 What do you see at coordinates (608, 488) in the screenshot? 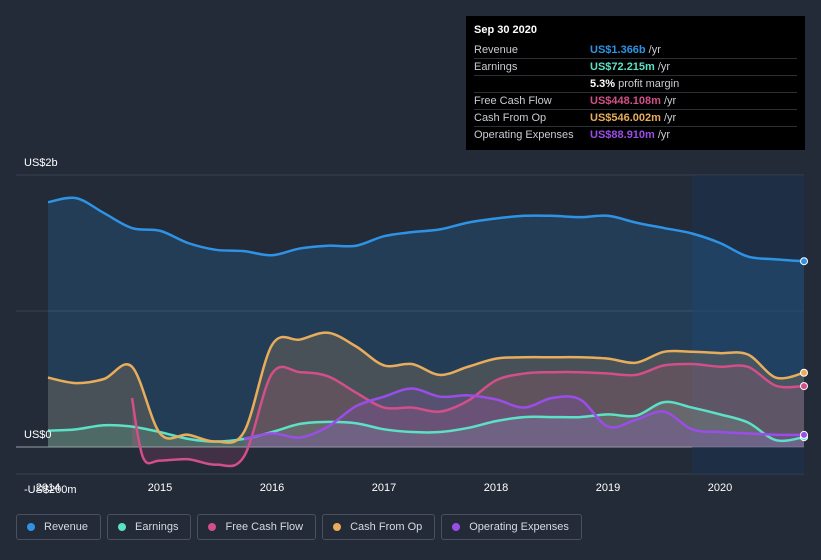
I see `x-tick-label: 2019` at bounding box center [608, 488].